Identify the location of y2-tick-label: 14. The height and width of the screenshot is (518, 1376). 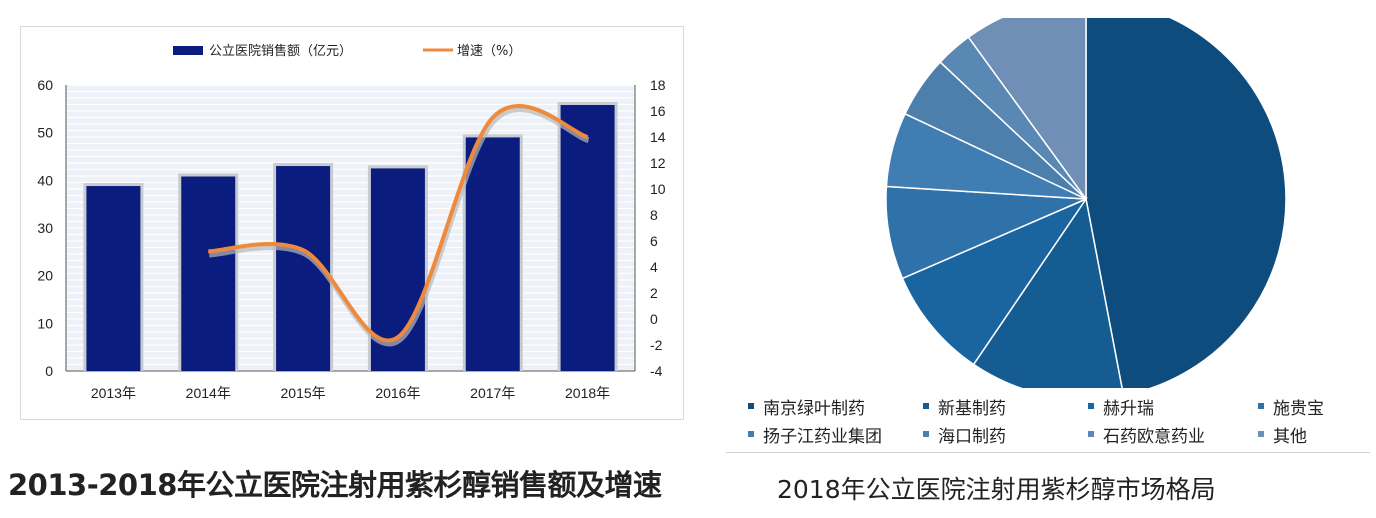
(658, 137).